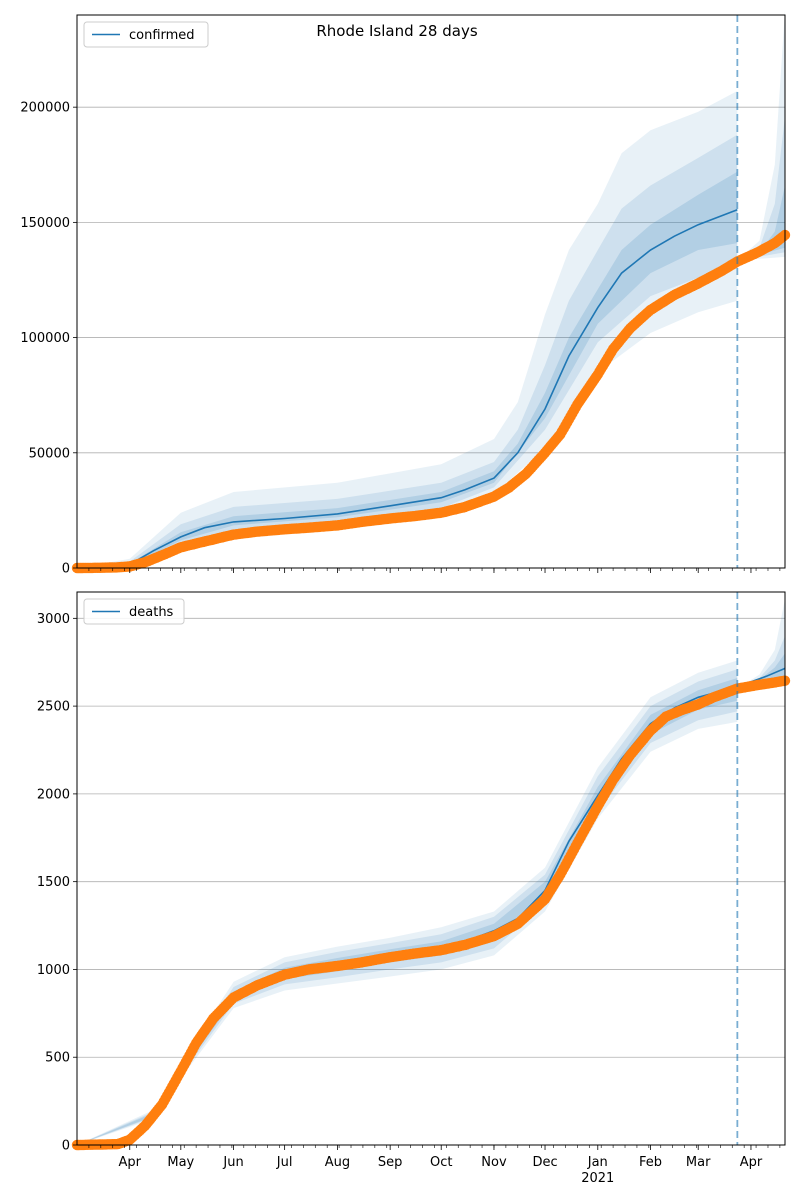  I want to click on x-tick-label: Jun, so click(232, 1162).